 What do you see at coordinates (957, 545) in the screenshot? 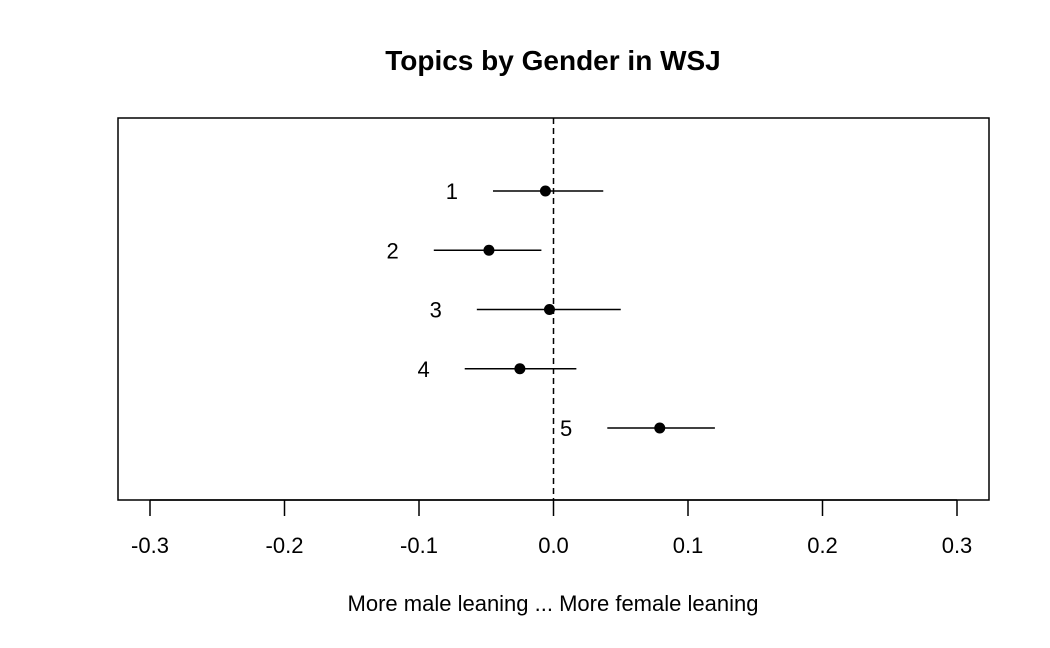
I see `x-tick-label: 0.3` at bounding box center [957, 545].